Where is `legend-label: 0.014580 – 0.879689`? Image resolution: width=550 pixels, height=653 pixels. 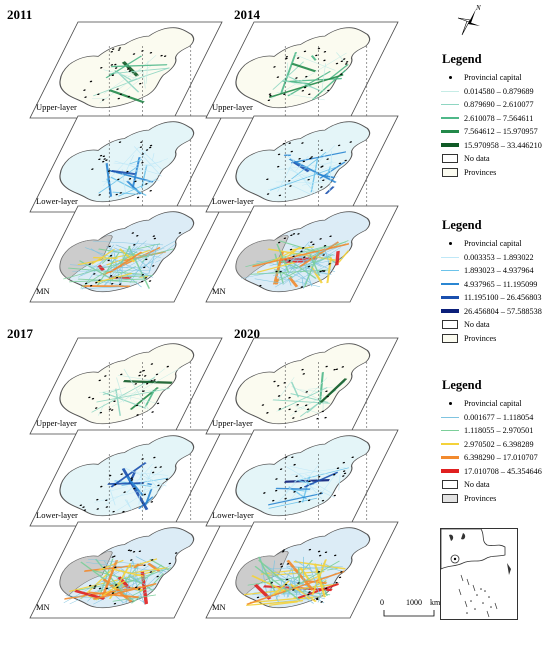 legend-label: 0.014580 – 0.879689 is located at coordinates (499, 91).